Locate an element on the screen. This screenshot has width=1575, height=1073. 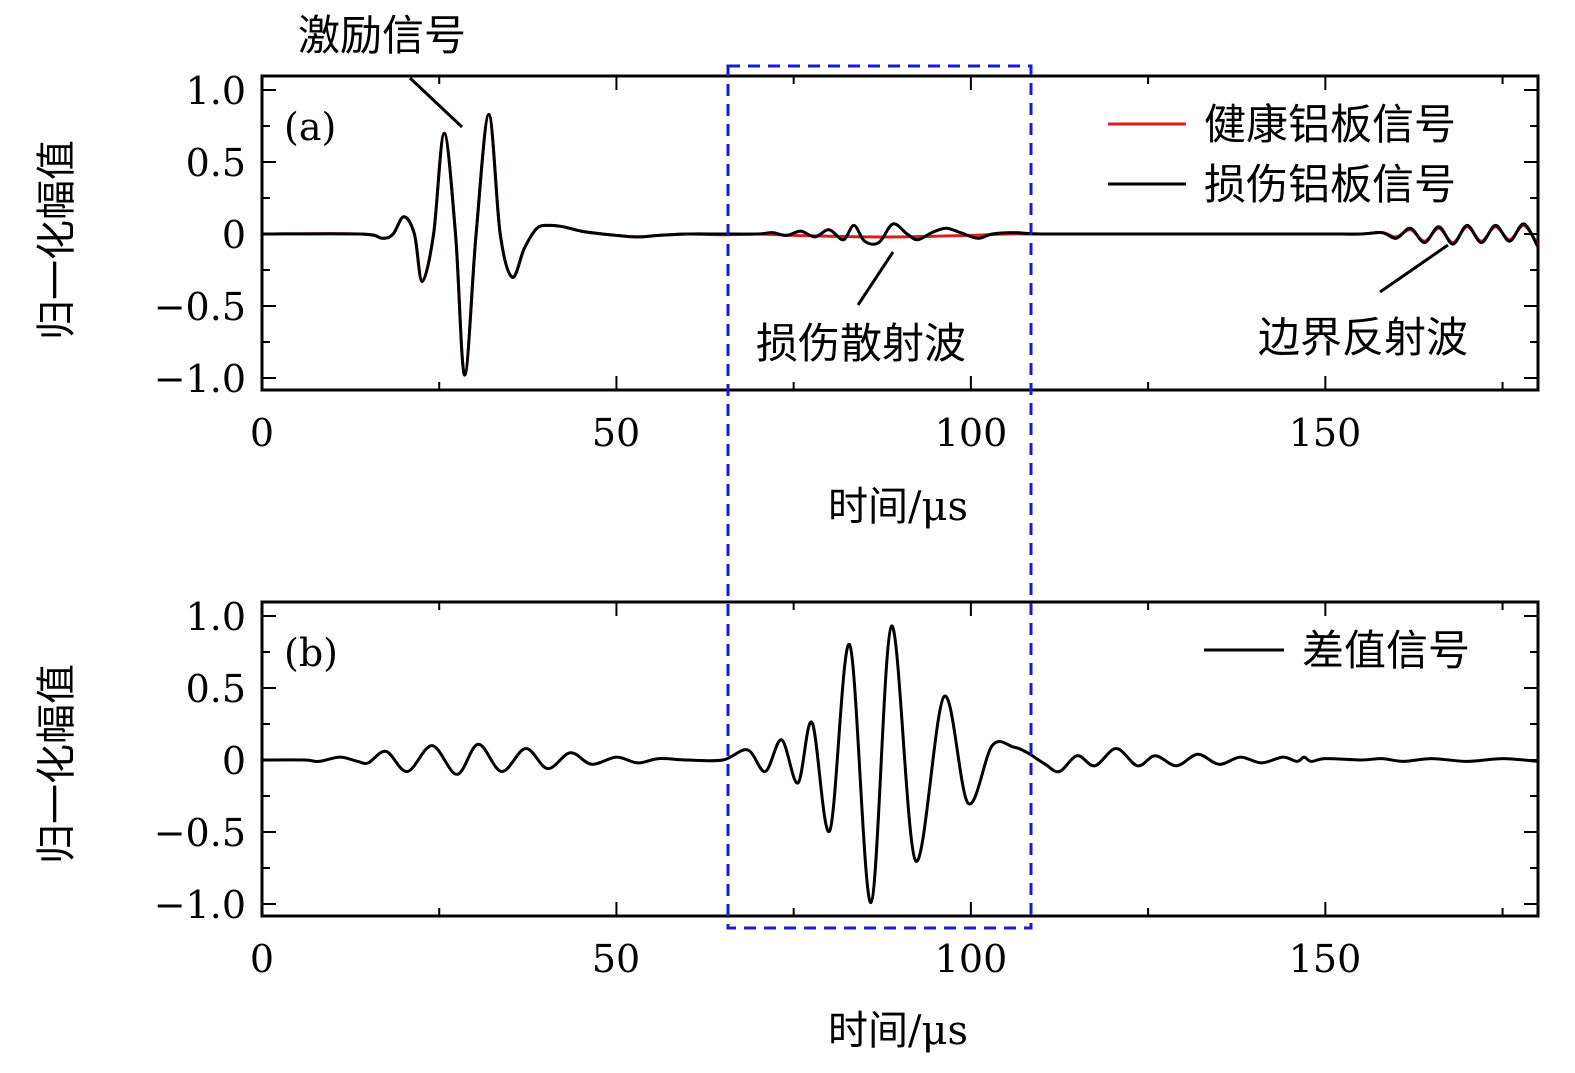
xtick-label-b-3: 150 is located at coordinates (1325, 959).